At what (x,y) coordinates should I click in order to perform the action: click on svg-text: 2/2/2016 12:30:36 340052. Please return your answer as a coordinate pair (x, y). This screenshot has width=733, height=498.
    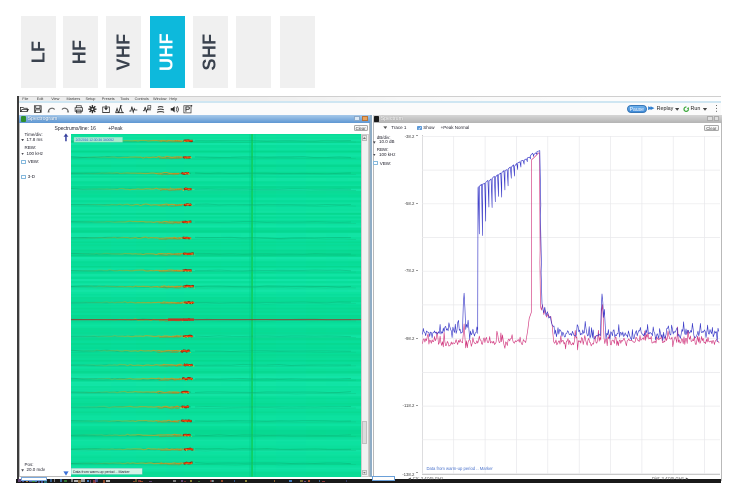
    Looking at the image, I should click on (94, 140).